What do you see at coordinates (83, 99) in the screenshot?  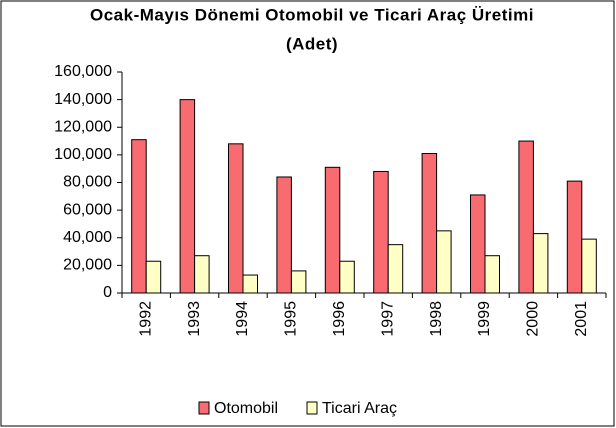 I see `y-tick-label: 140,000` at bounding box center [83, 99].